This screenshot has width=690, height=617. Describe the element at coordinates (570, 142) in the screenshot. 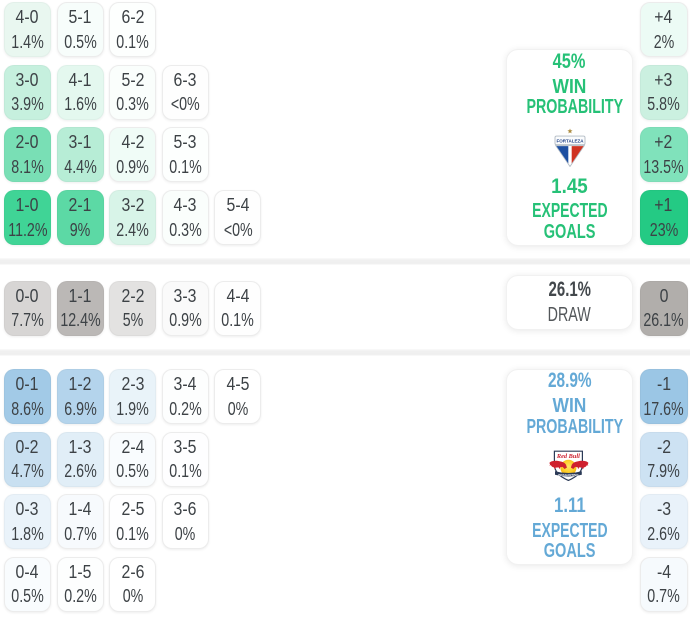

I see `svg-text: FORTALEZA` at that location.